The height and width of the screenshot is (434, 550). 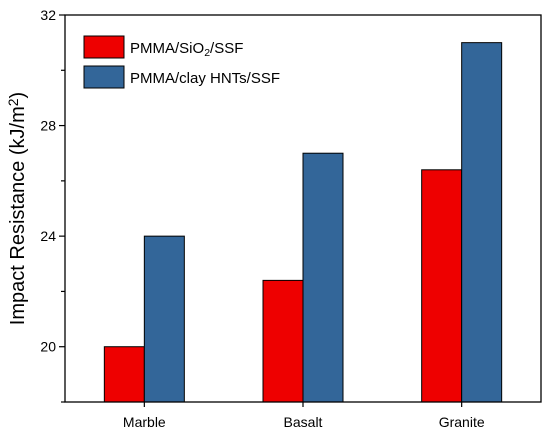 What do you see at coordinates (442, 286) in the screenshot?
I see `bar-sio2-granite` at bounding box center [442, 286].